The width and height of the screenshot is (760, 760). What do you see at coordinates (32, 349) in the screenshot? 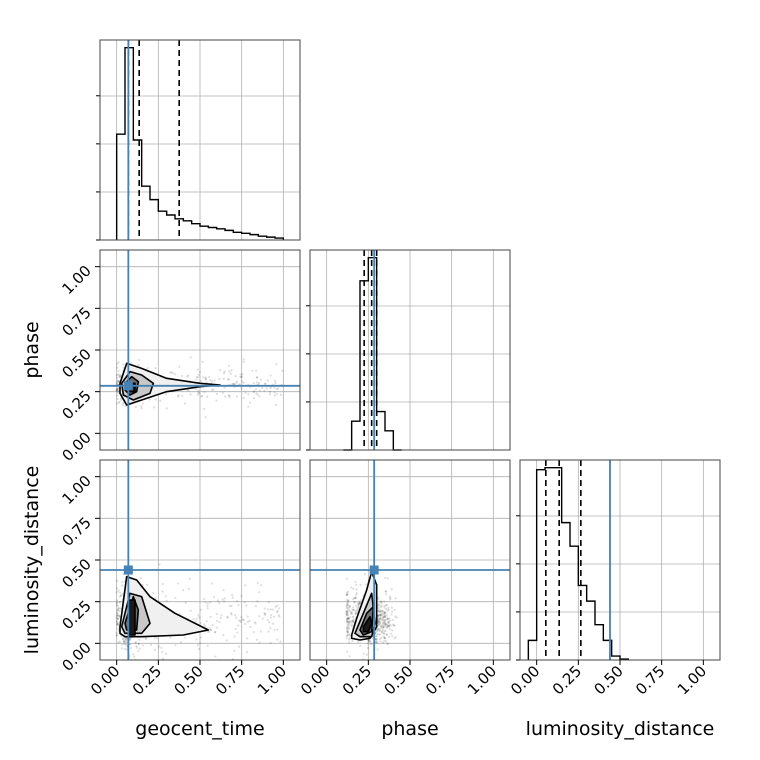
I see `y-axis-title-phase: phase` at bounding box center [32, 349].